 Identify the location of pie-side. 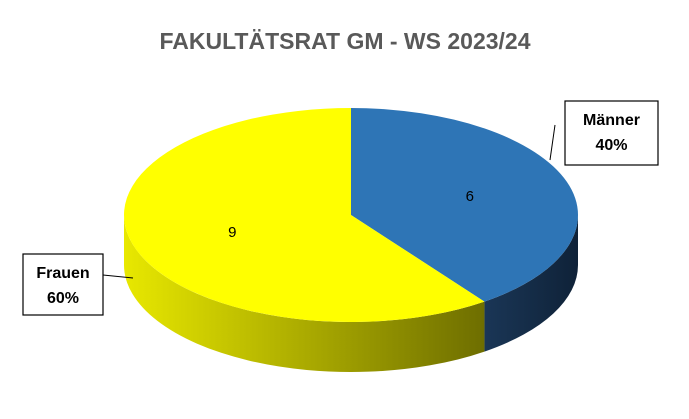
(531, 283).